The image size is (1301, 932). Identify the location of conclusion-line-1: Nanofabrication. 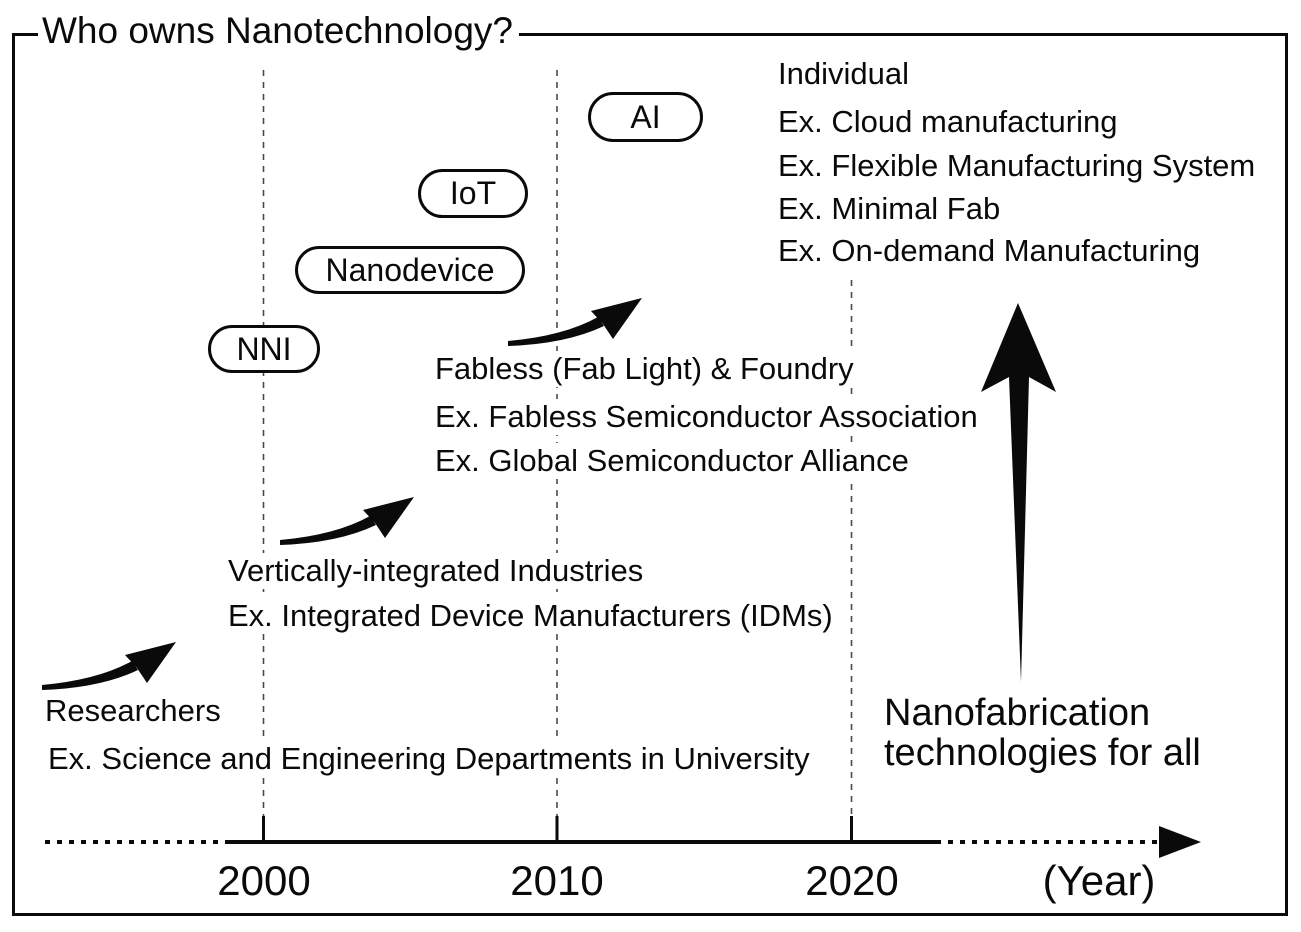
(1017, 713).